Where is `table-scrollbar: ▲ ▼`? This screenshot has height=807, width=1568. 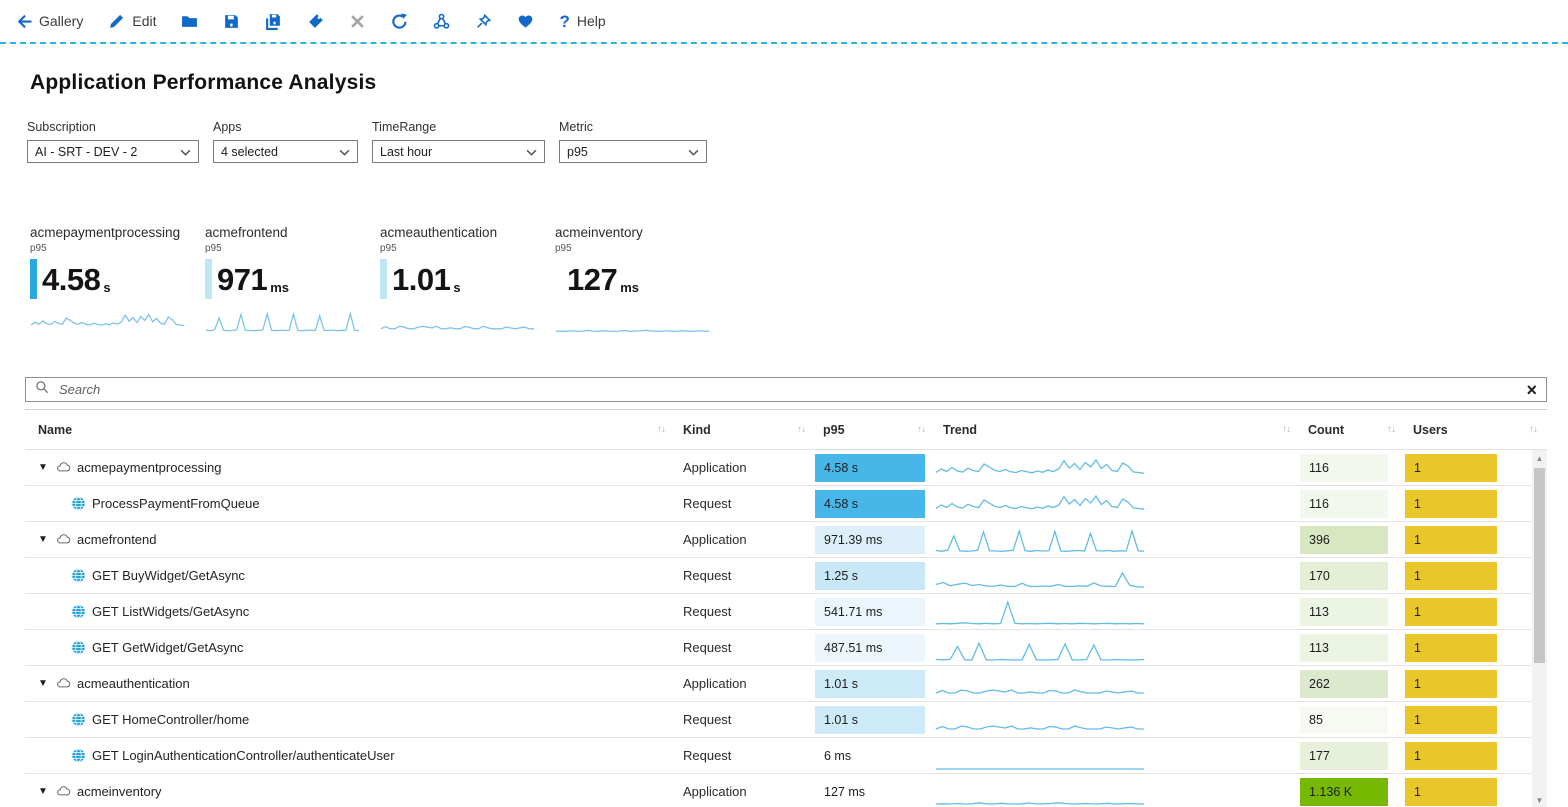 table-scrollbar: ▲ ▼ is located at coordinates (1539, 628).